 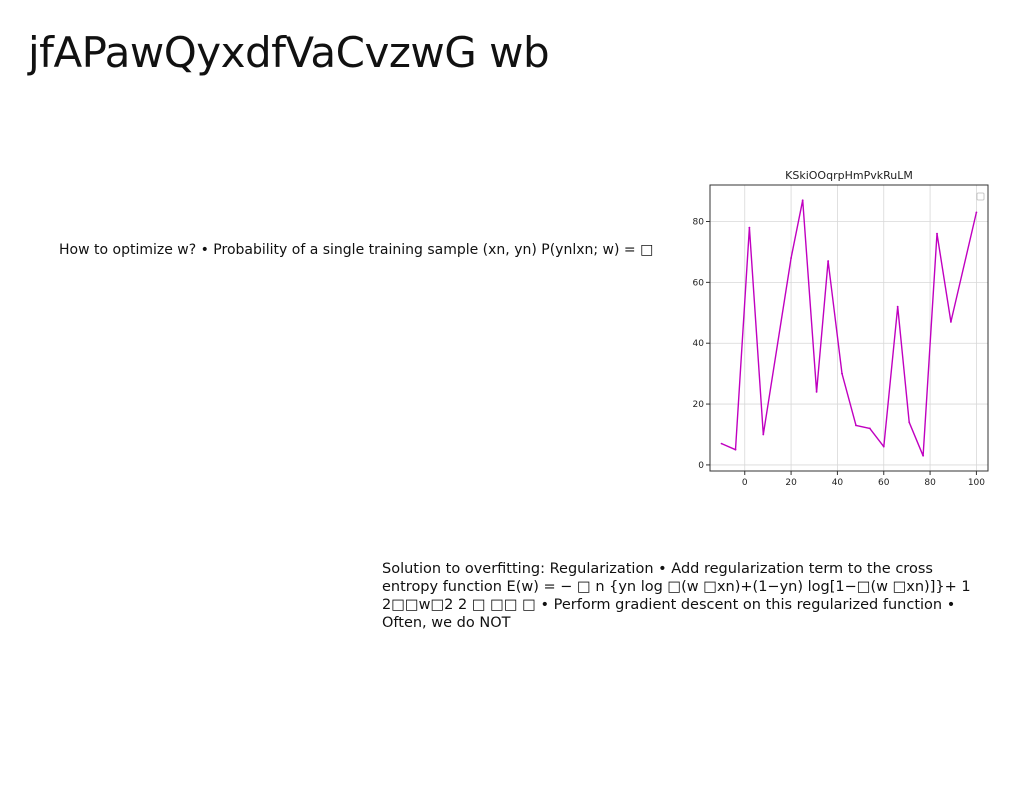 I want to click on legend-box, so click(x=980, y=196).